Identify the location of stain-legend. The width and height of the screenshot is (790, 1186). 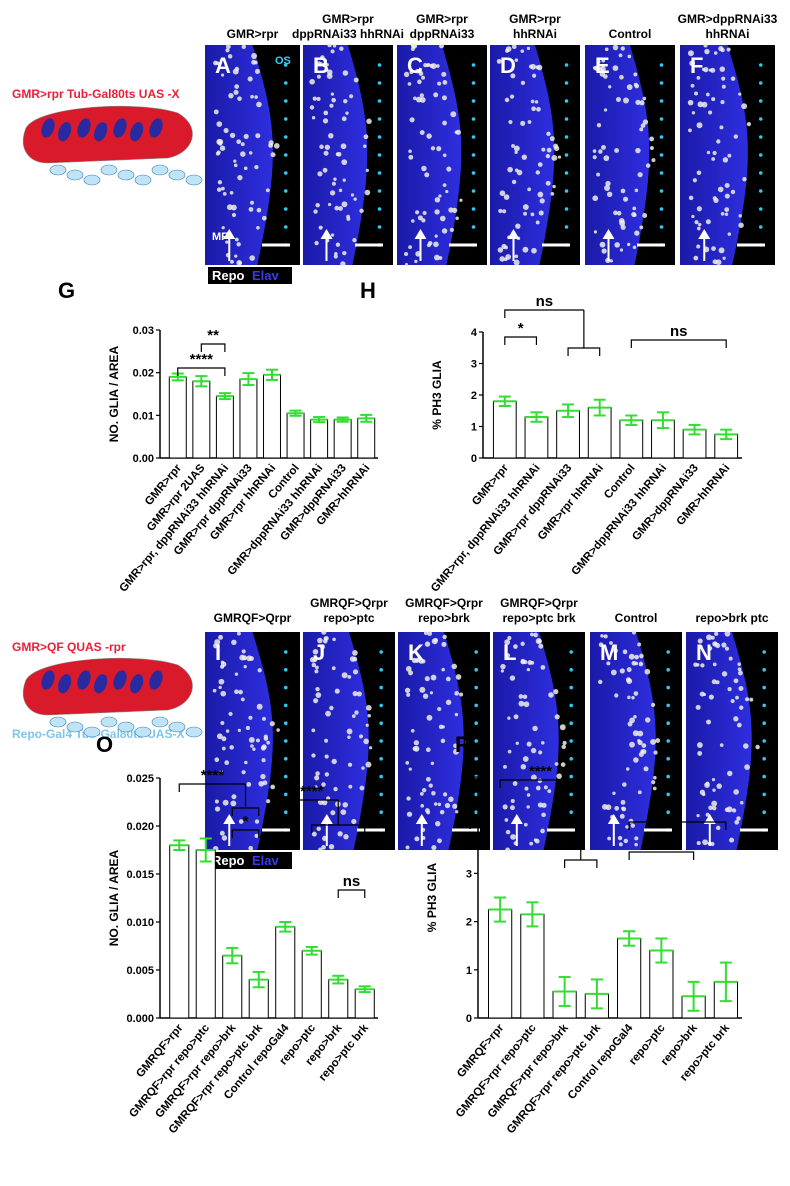
(250, 275).